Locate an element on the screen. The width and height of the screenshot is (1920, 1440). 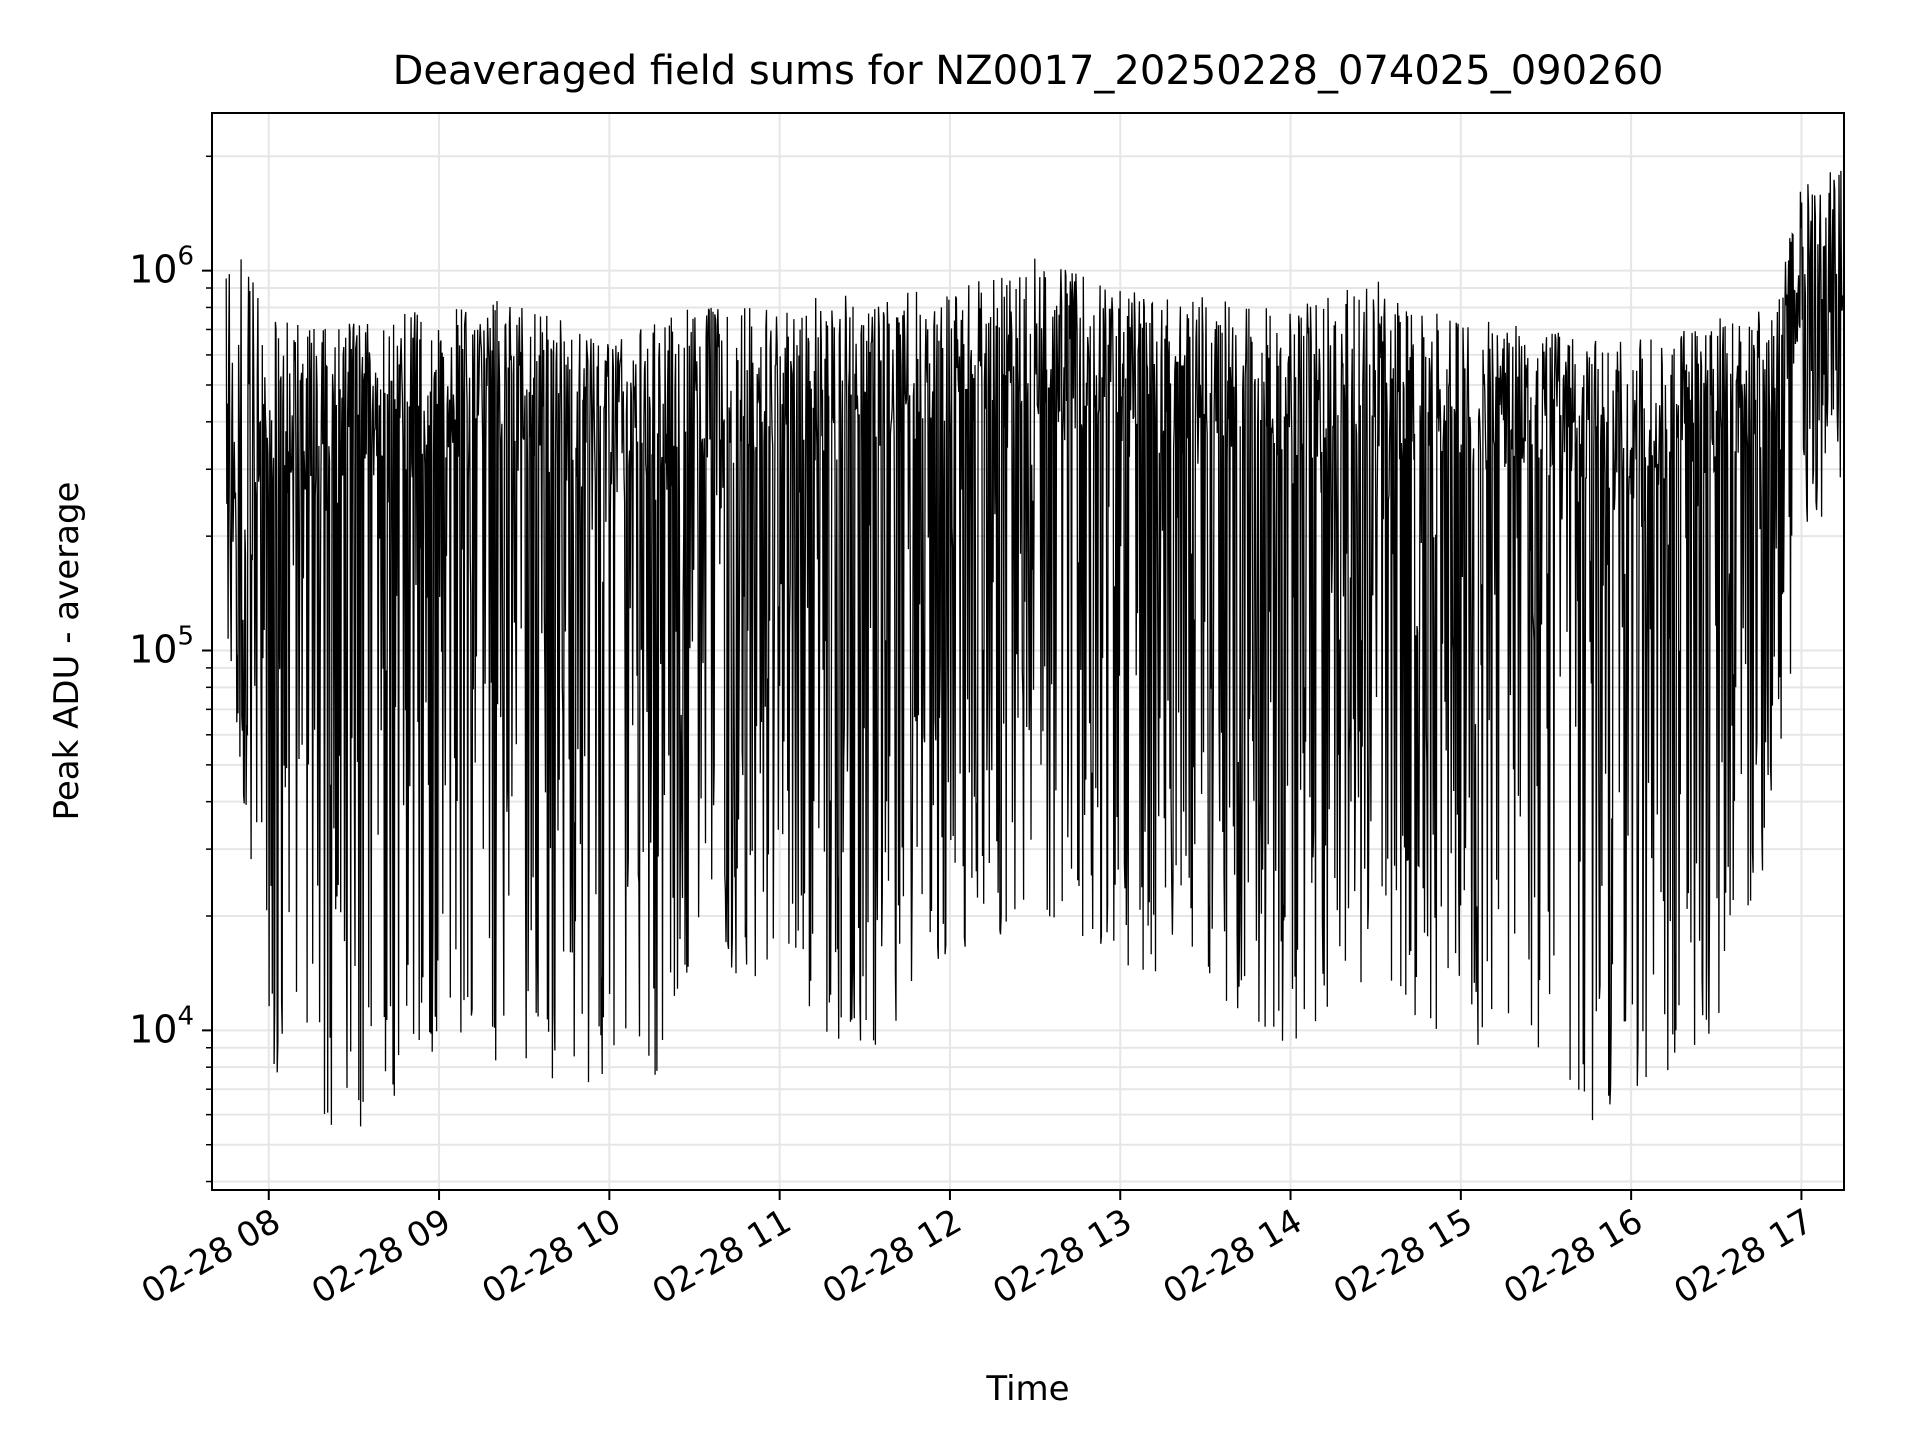
y-tick-label: 10⁴ is located at coordinates (161, 1026).